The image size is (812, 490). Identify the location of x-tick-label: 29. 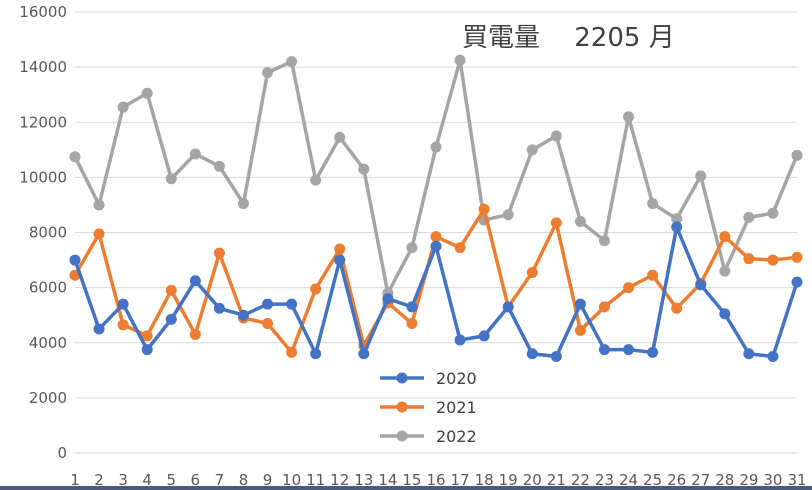
(748, 480).